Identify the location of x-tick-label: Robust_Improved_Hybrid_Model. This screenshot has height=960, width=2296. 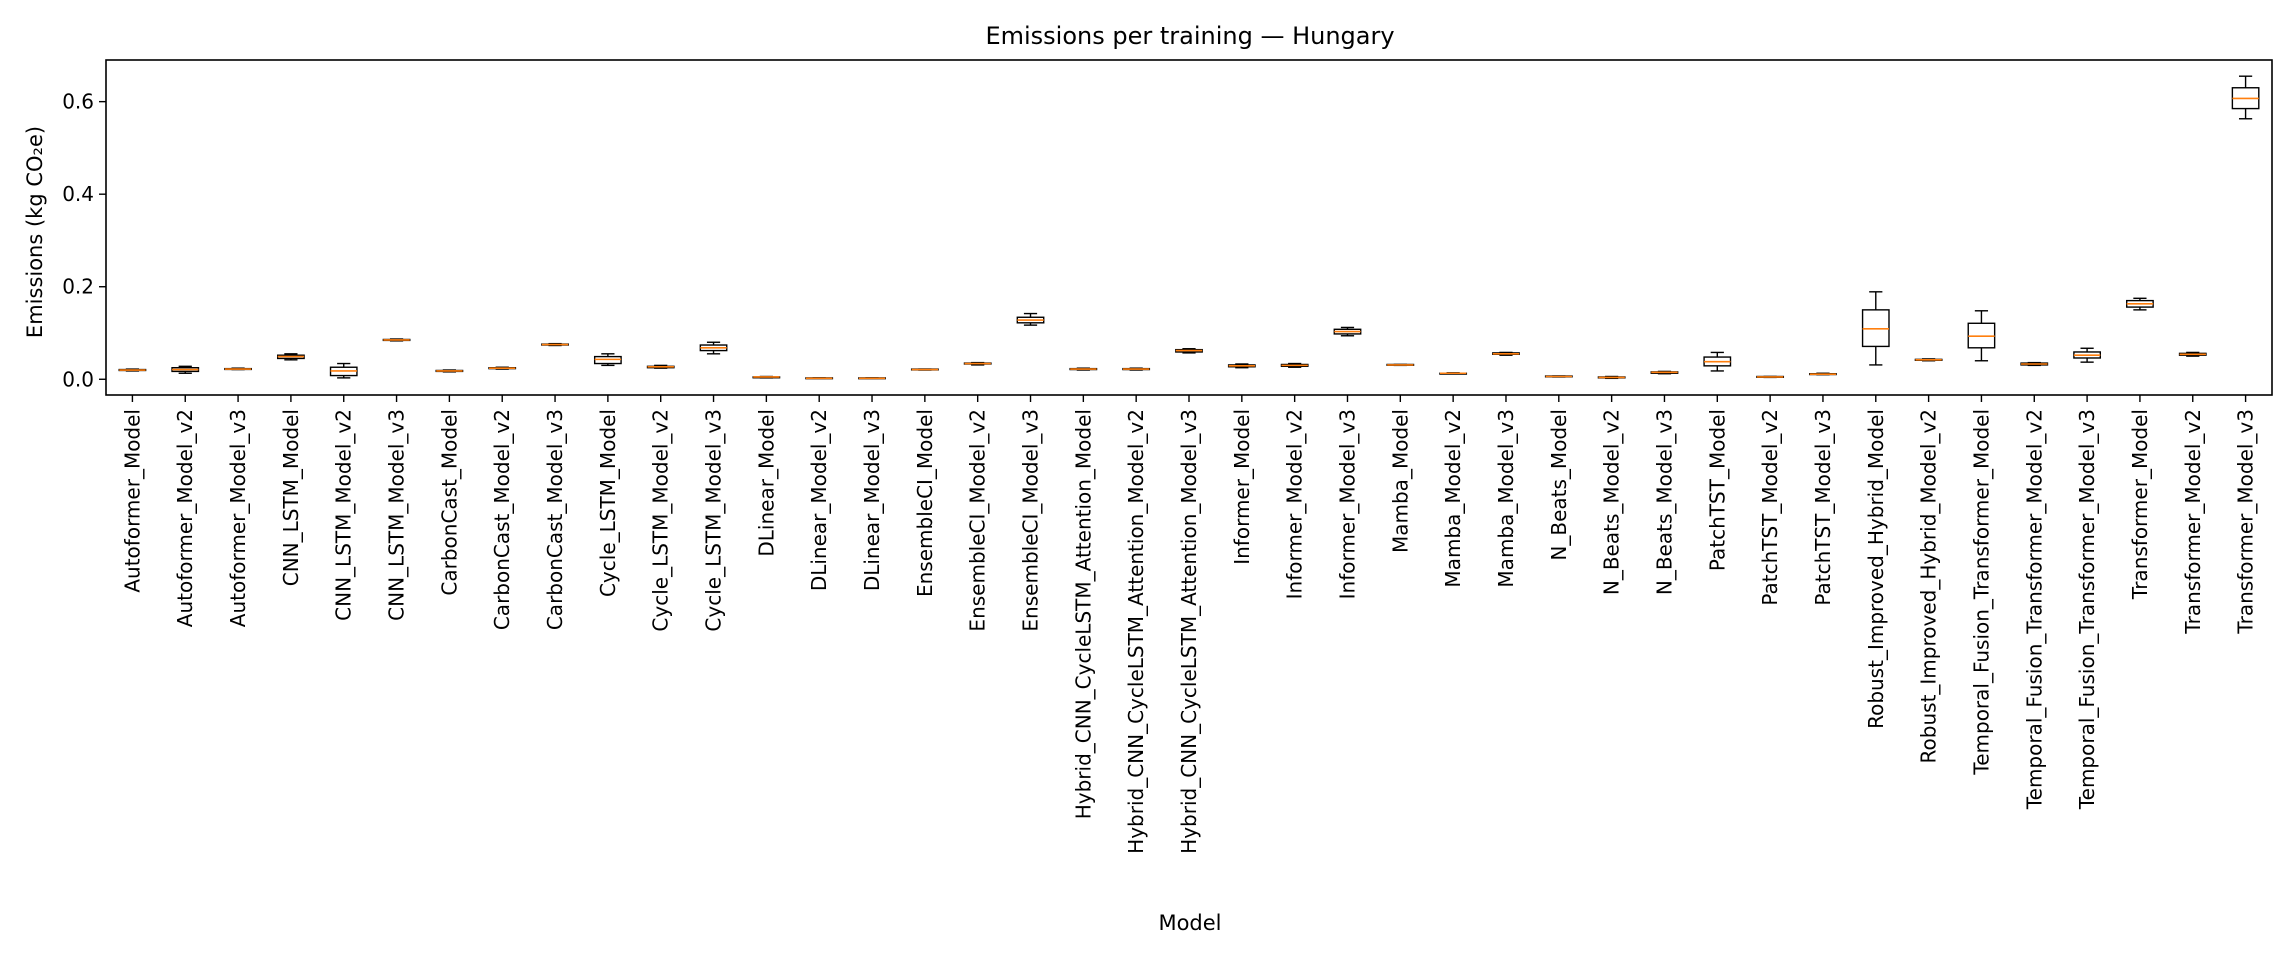
(1876, 569).